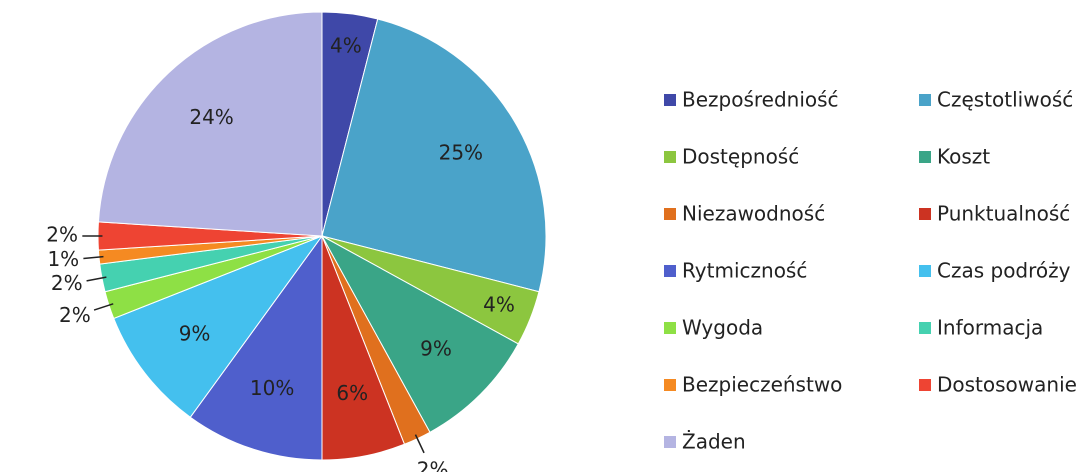 This screenshot has height=472, width=1083. I want to click on legend-label: Informacja, so click(990, 328).